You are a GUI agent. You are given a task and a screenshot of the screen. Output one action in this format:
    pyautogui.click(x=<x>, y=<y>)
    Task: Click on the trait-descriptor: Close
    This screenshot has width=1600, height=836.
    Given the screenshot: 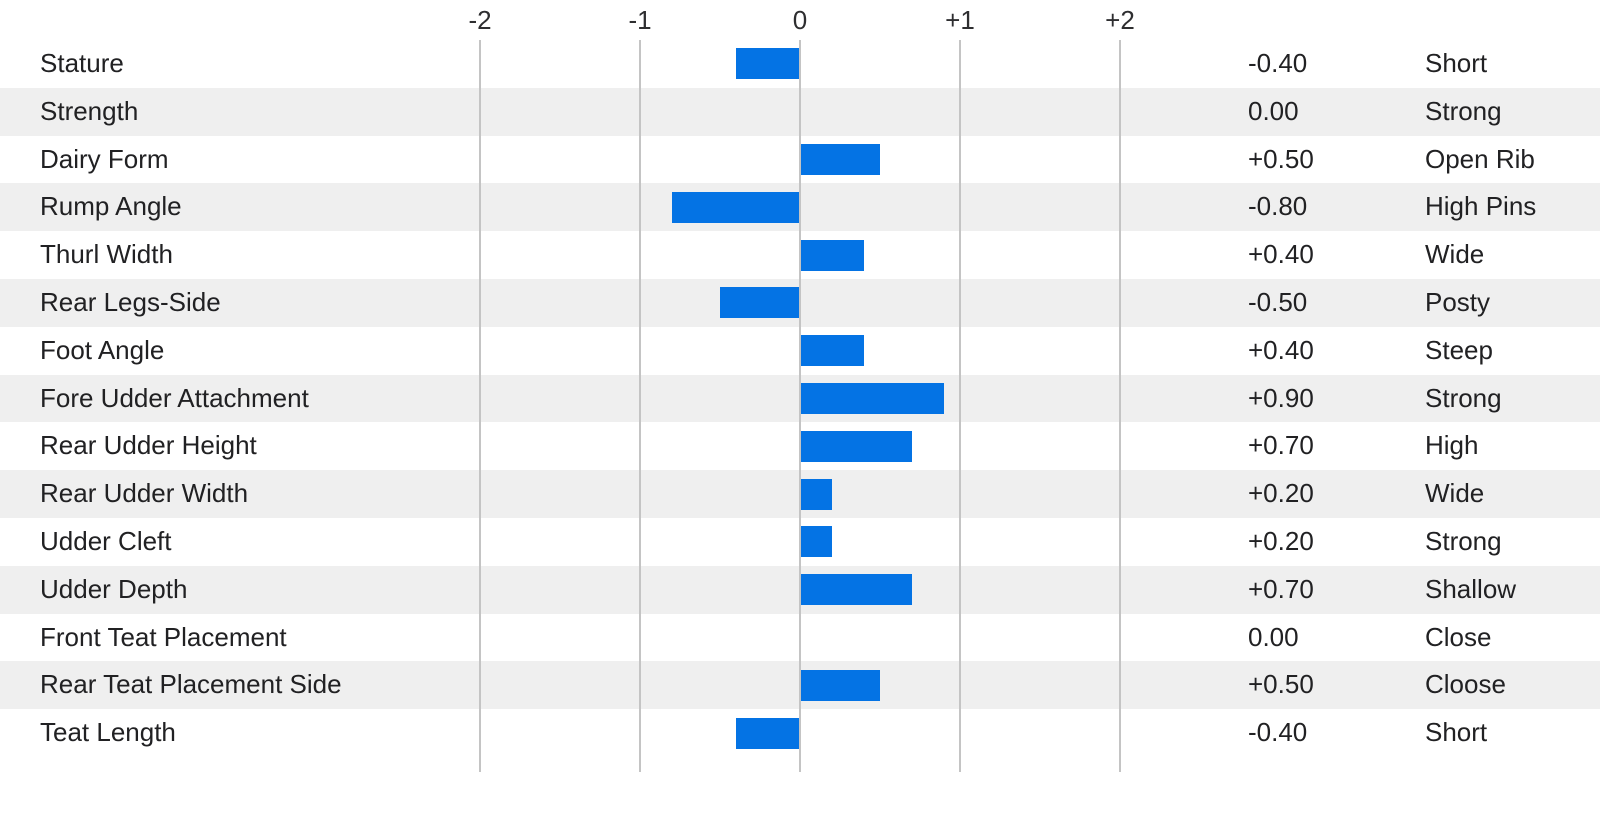 What is the action you would take?
    pyautogui.click(x=1458, y=636)
    